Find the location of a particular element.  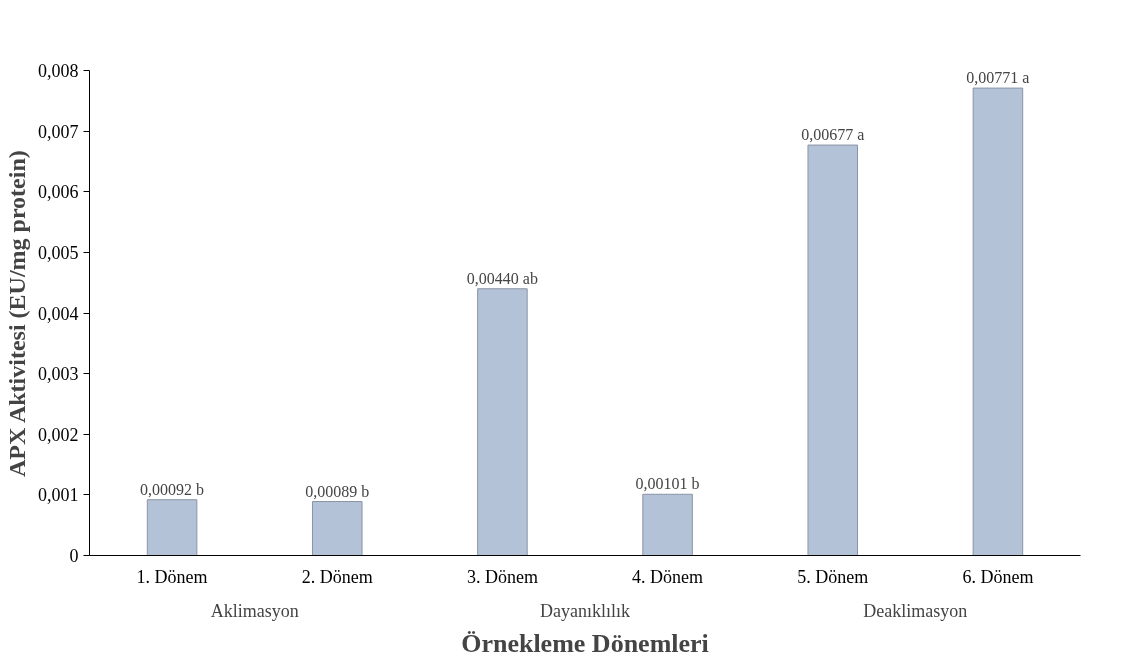

data-label: 0,00677 a is located at coordinates (833, 135).